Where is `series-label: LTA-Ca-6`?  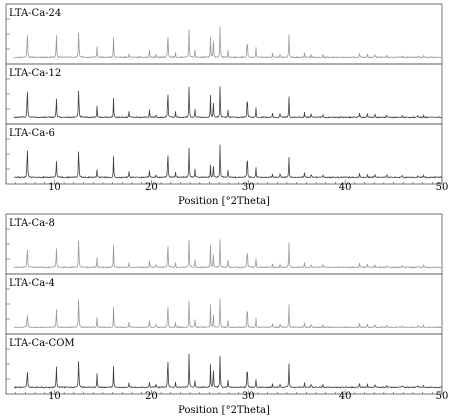 series-label: LTA-Ca-6 is located at coordinates (32, 133).